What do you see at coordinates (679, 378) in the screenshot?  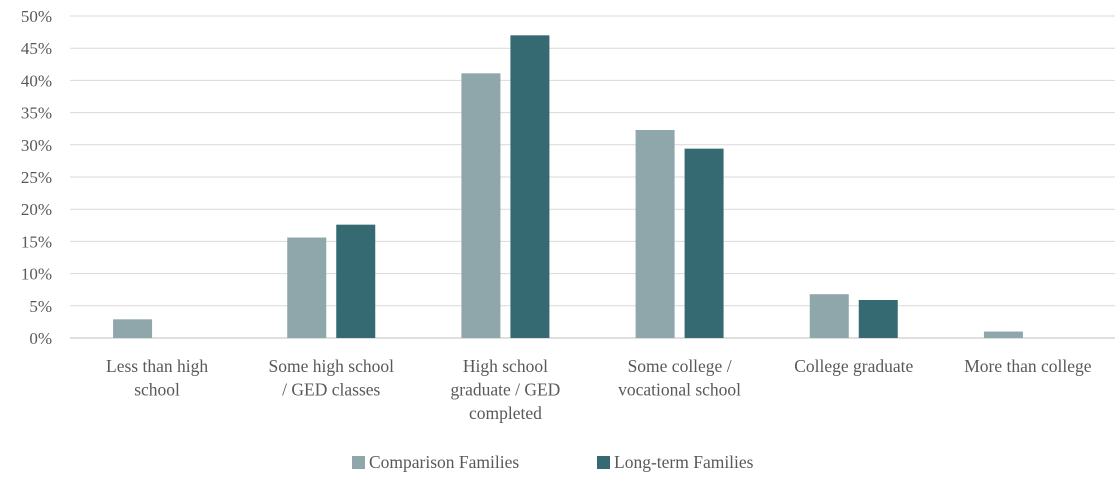 I see `x-category-label: Some college / vocational school` at bounding box center [679, 378].